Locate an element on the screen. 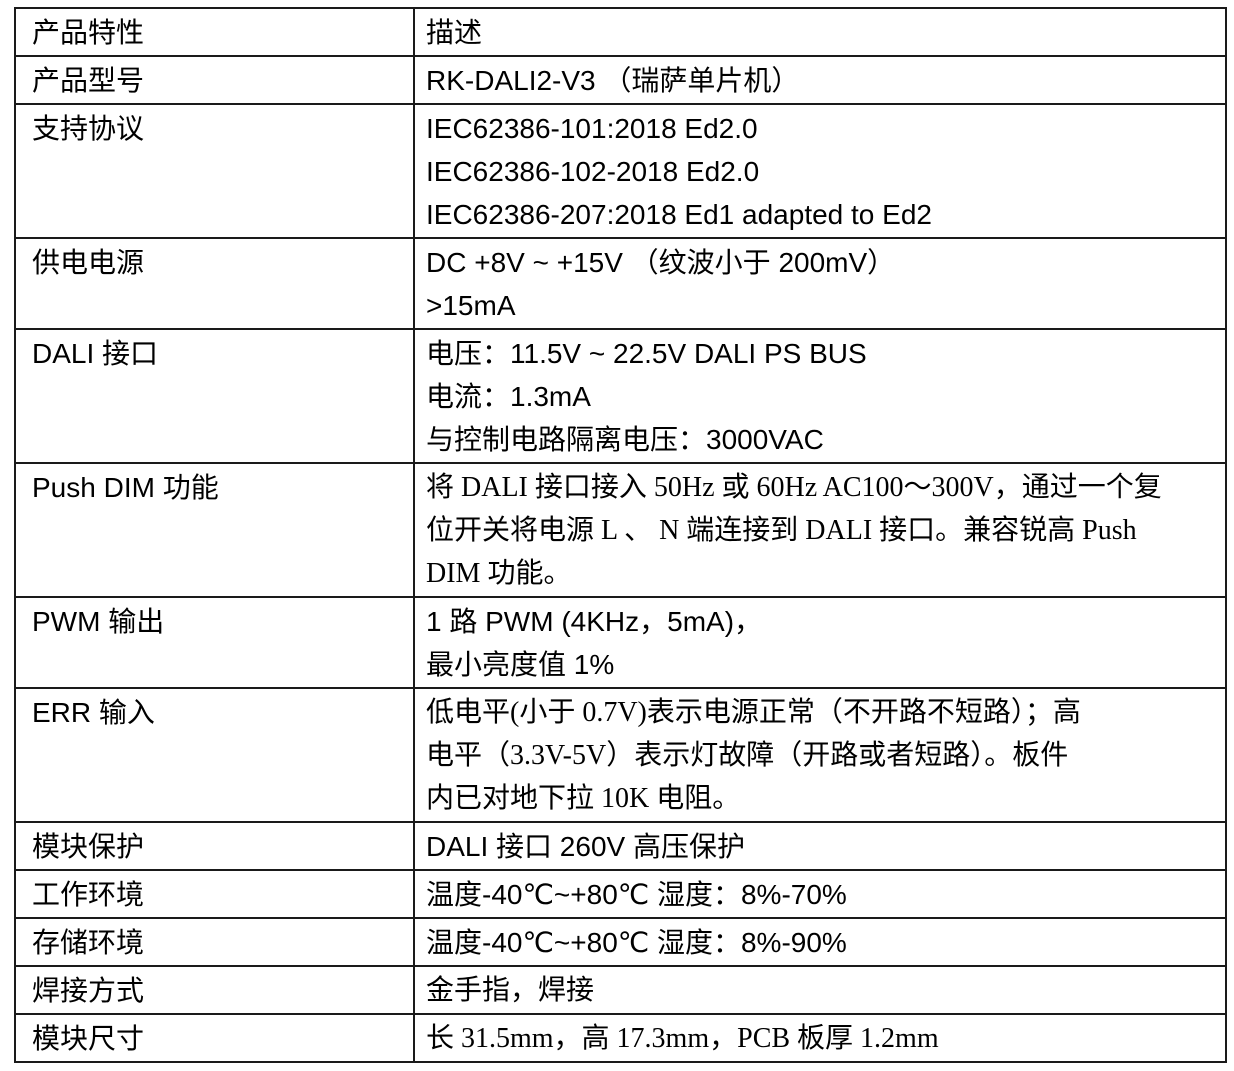 The width and height of the screenshot is (1234, 1071). desc-cell: 1 路 PWM (4KHz，5mA)， 最小亮度值 1% is located at coordinates (820, 642).